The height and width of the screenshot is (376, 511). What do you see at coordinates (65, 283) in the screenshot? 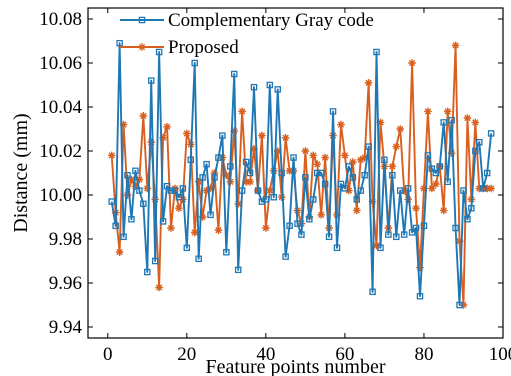
I see `y-tick-label: 9.96` at bounding box center [65, 283].